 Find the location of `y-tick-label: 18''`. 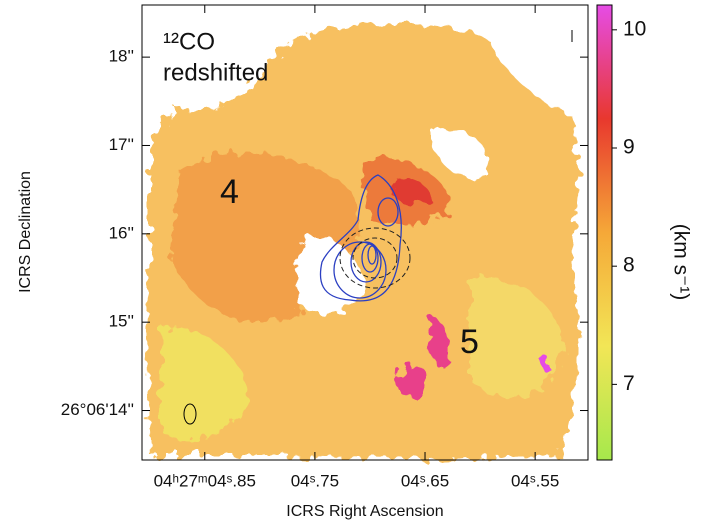

y-tick-label: 18'' is located at coordinates (121, 56).